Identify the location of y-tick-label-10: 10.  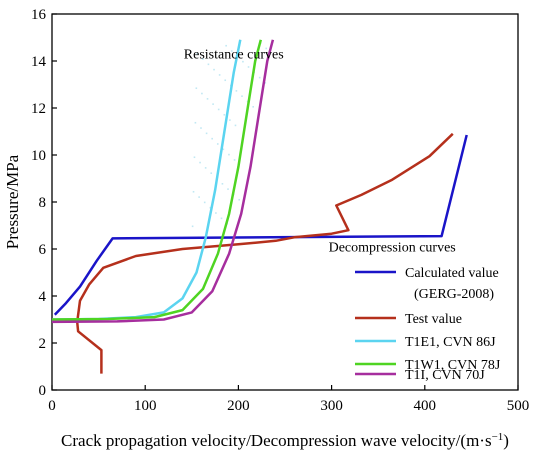
(38, 156).